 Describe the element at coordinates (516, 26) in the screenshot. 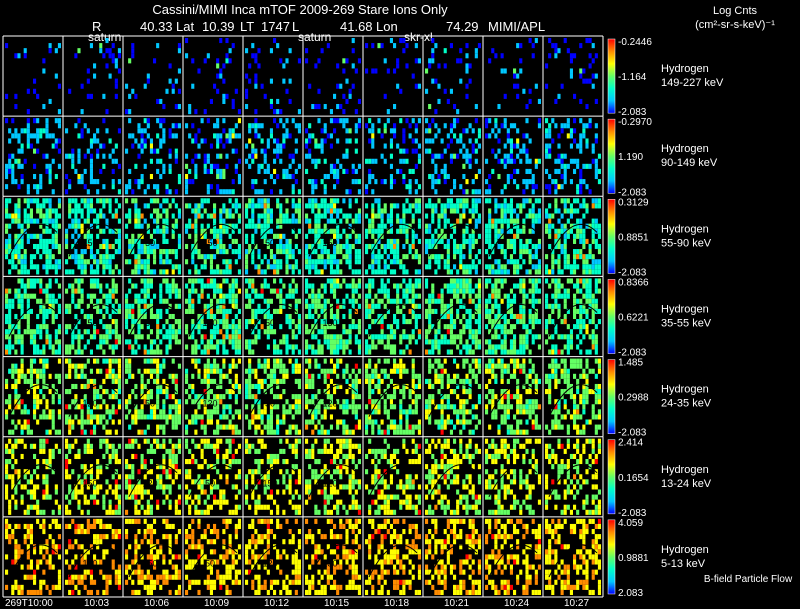

I see `org-label: MIMI/APL` at that location.